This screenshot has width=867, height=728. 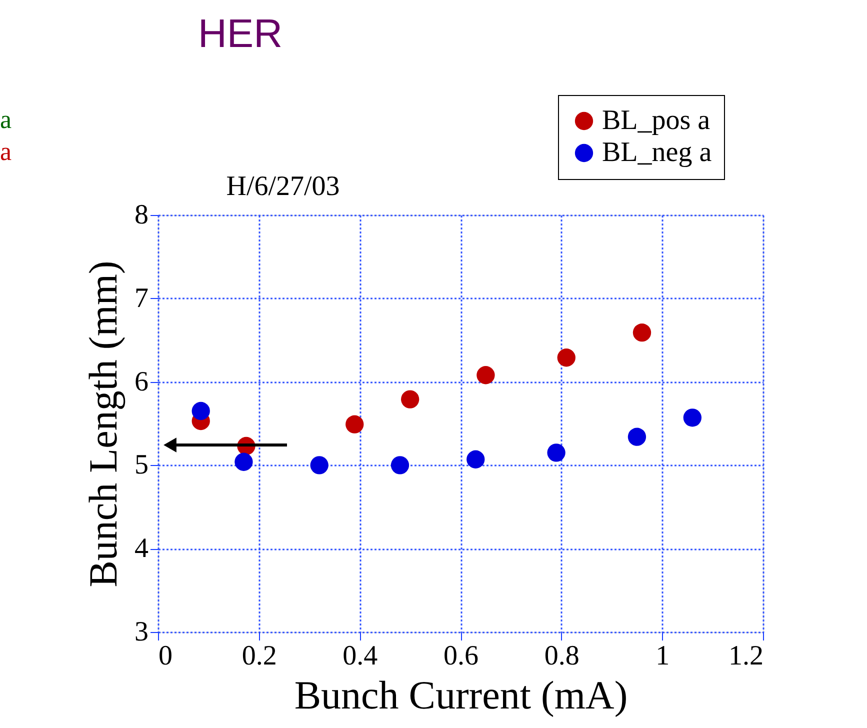 What do you see at coordinates (360, 656) in the screenshot?
I see `x-tick-label: 0.4` at bounding box center [360, 656].